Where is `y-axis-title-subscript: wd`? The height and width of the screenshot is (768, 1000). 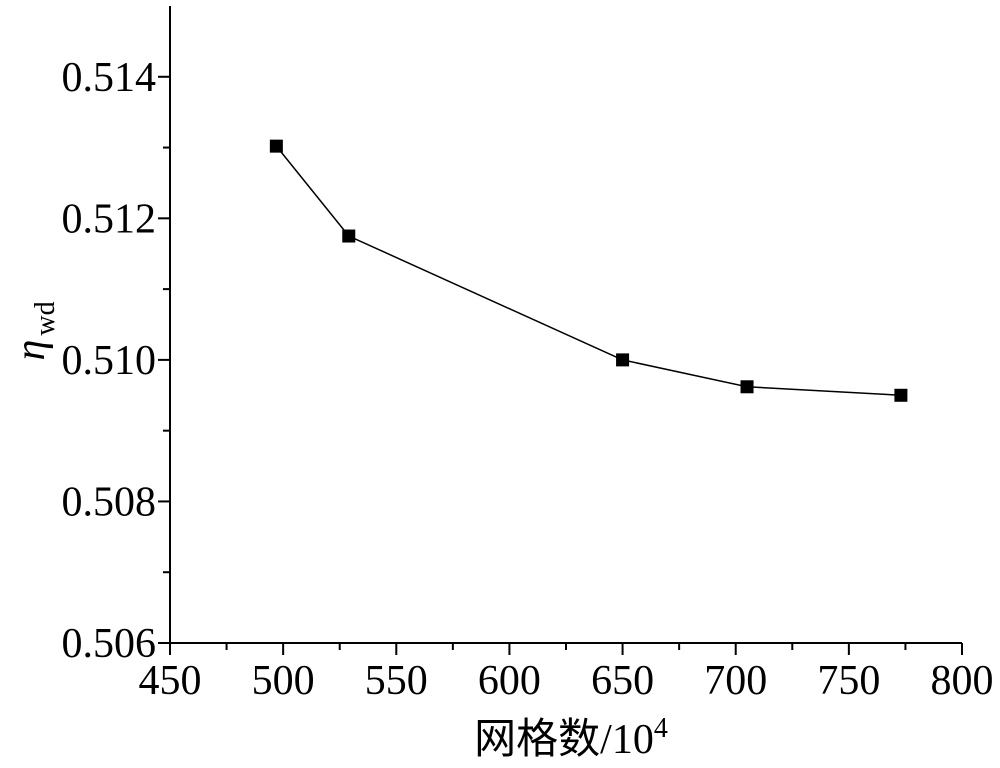 y-axis-title-subscript: wd is located at coordinates (45, 318).